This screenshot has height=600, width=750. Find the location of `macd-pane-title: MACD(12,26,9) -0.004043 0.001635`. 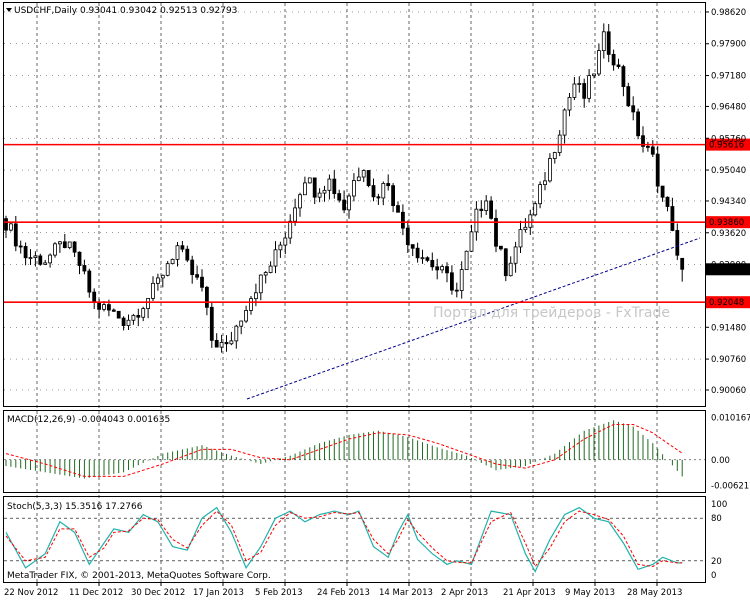

macd-pane-title: MACD(12,26,9) -0.004043 0.001635 is located at coordinates (88, 420).